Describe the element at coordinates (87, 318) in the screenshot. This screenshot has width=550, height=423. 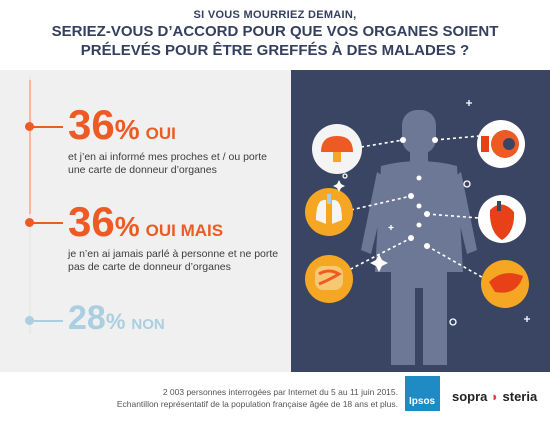
I see `stat-non-number: 28` at that location.